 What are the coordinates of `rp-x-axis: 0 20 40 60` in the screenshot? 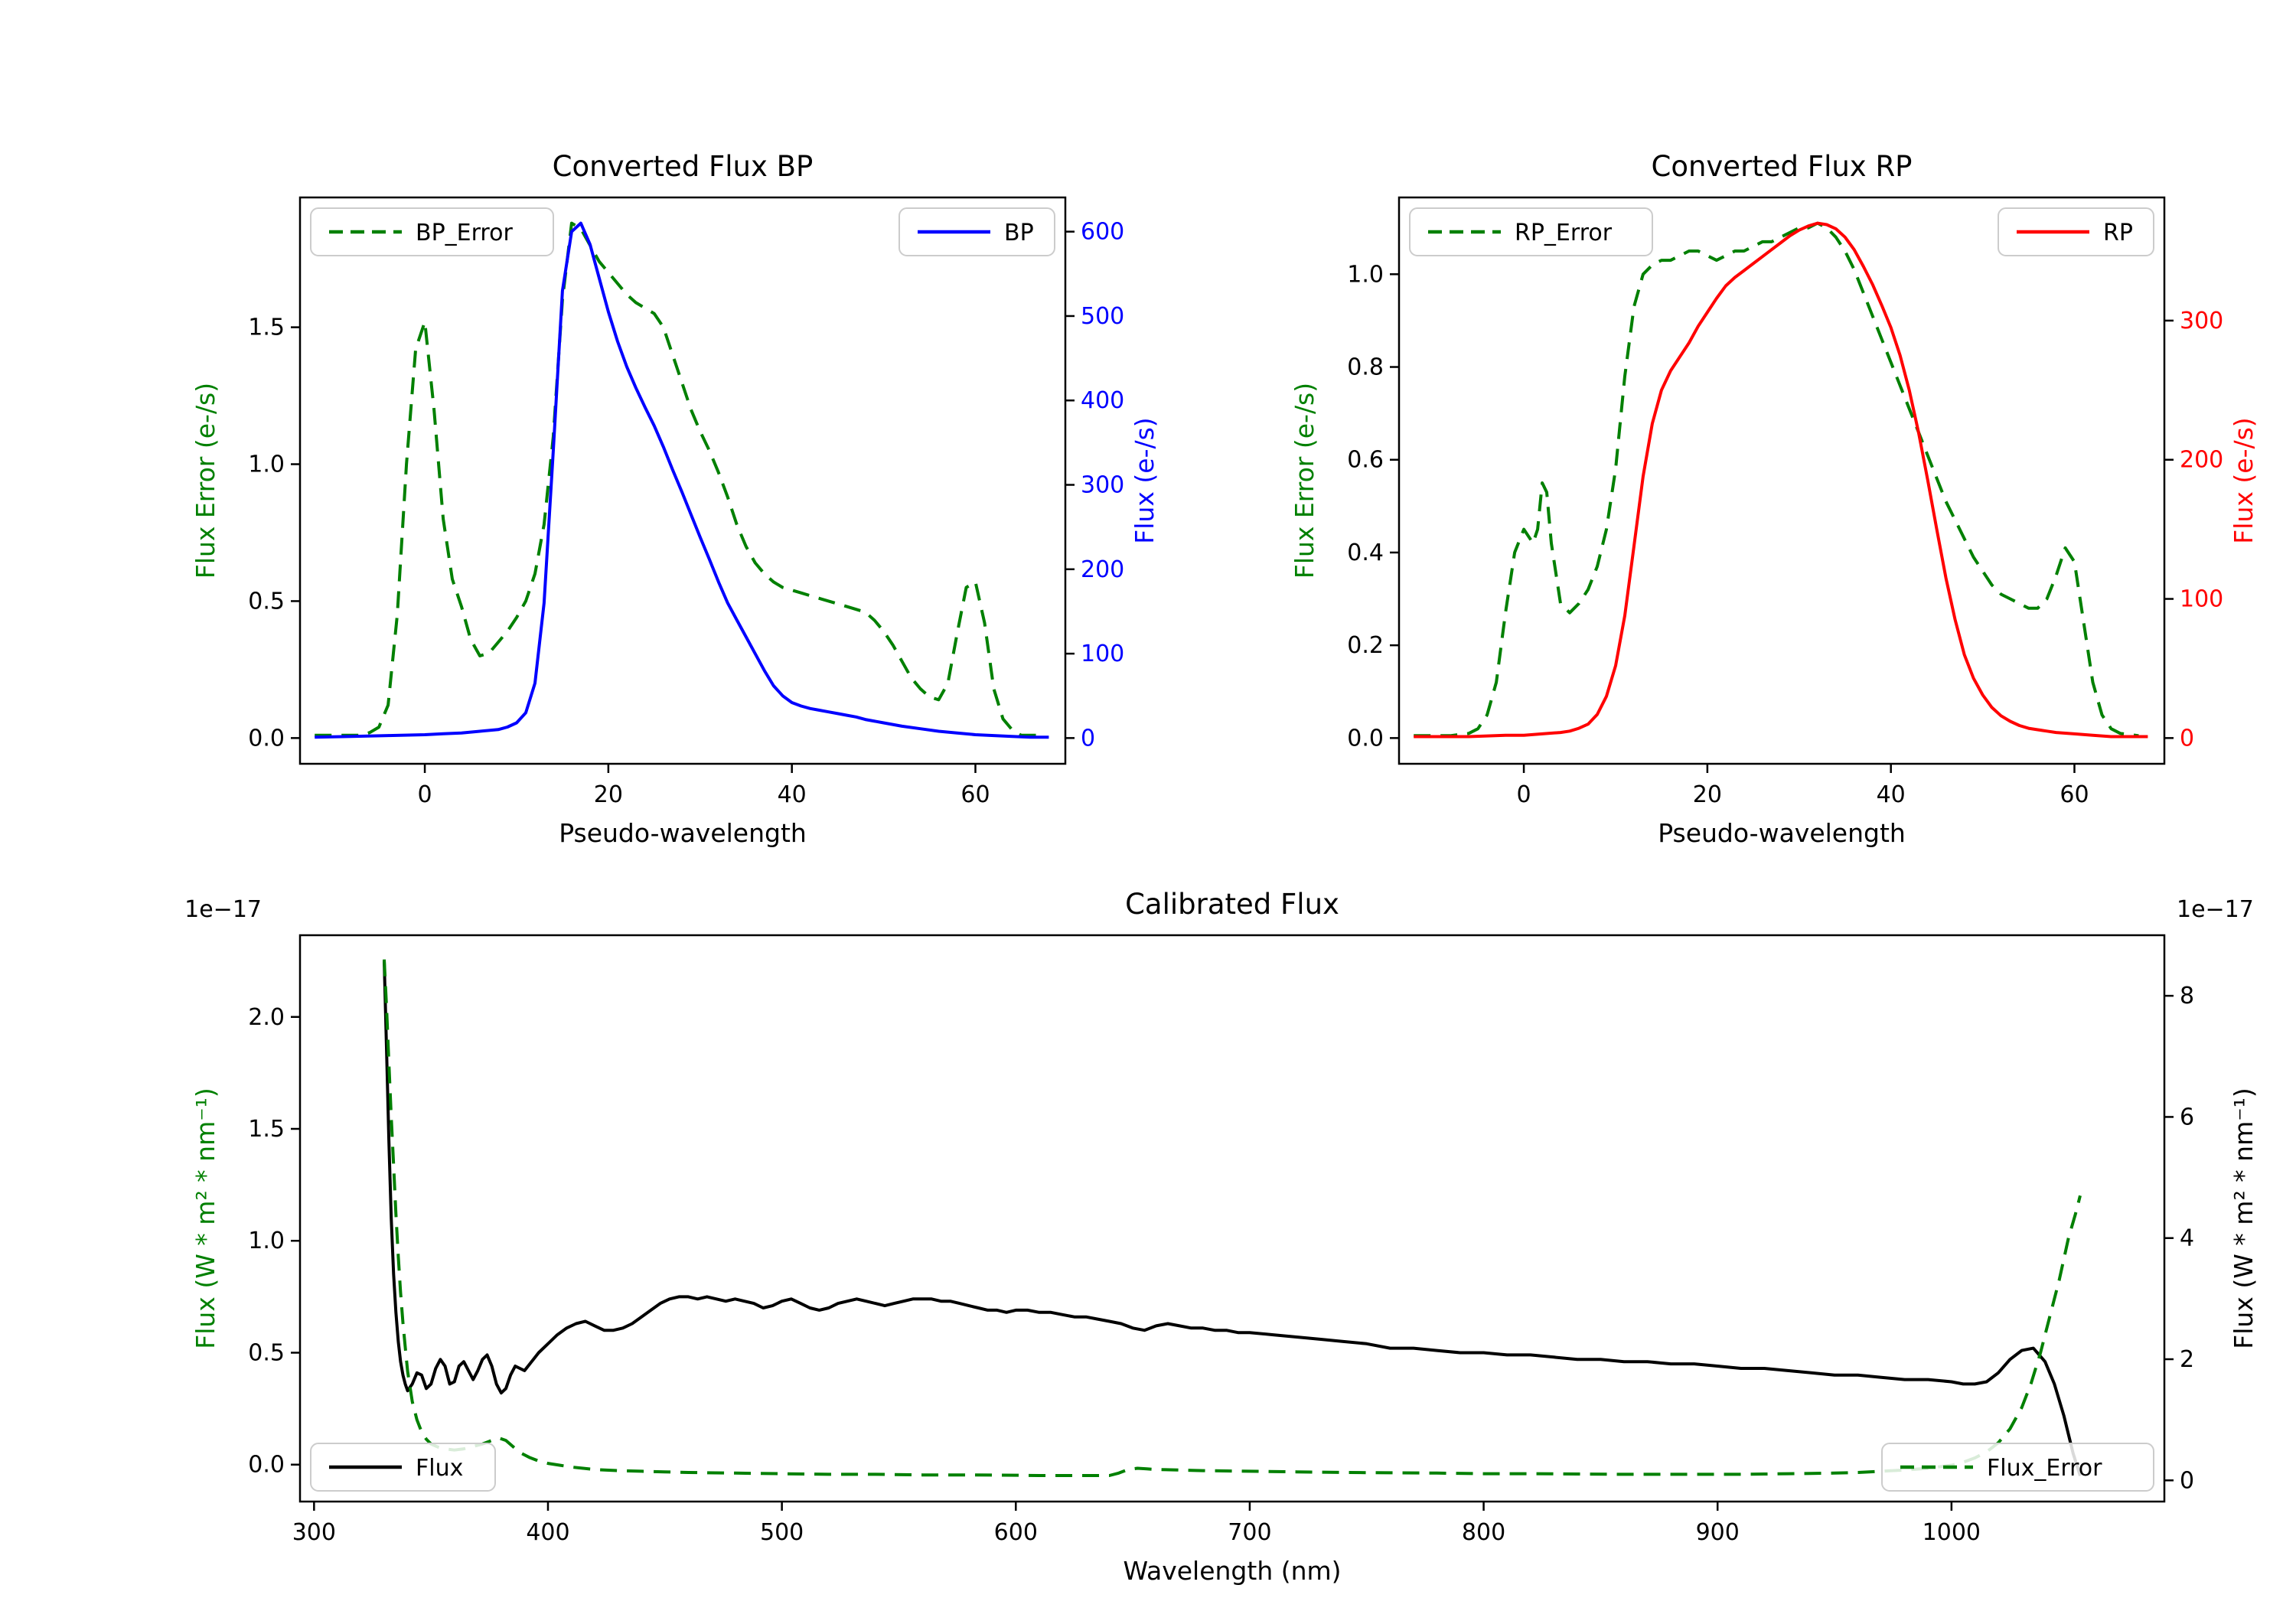 It's located at (1803, 786).